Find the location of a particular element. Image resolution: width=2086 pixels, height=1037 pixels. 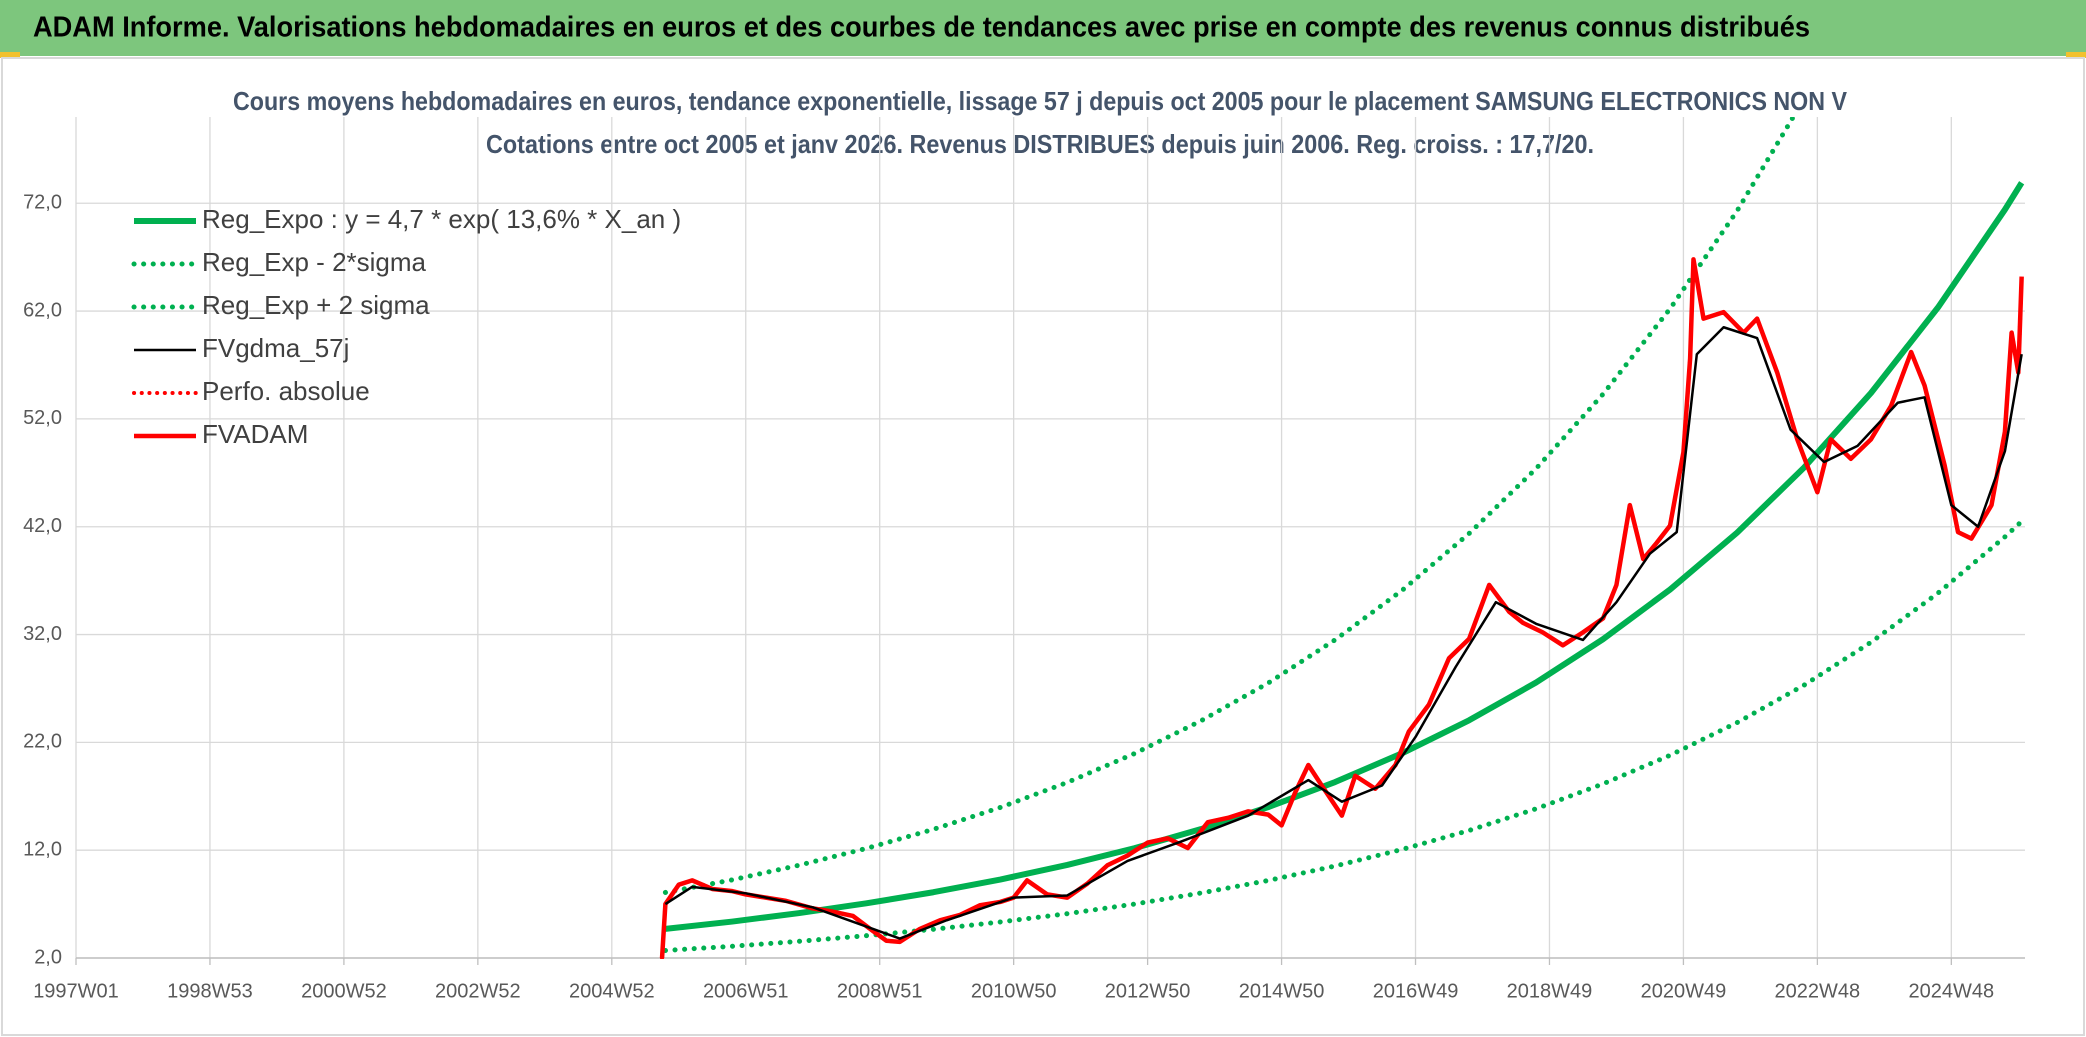

x-tick-label: 2002W52 is located at coordinates (478, 991).